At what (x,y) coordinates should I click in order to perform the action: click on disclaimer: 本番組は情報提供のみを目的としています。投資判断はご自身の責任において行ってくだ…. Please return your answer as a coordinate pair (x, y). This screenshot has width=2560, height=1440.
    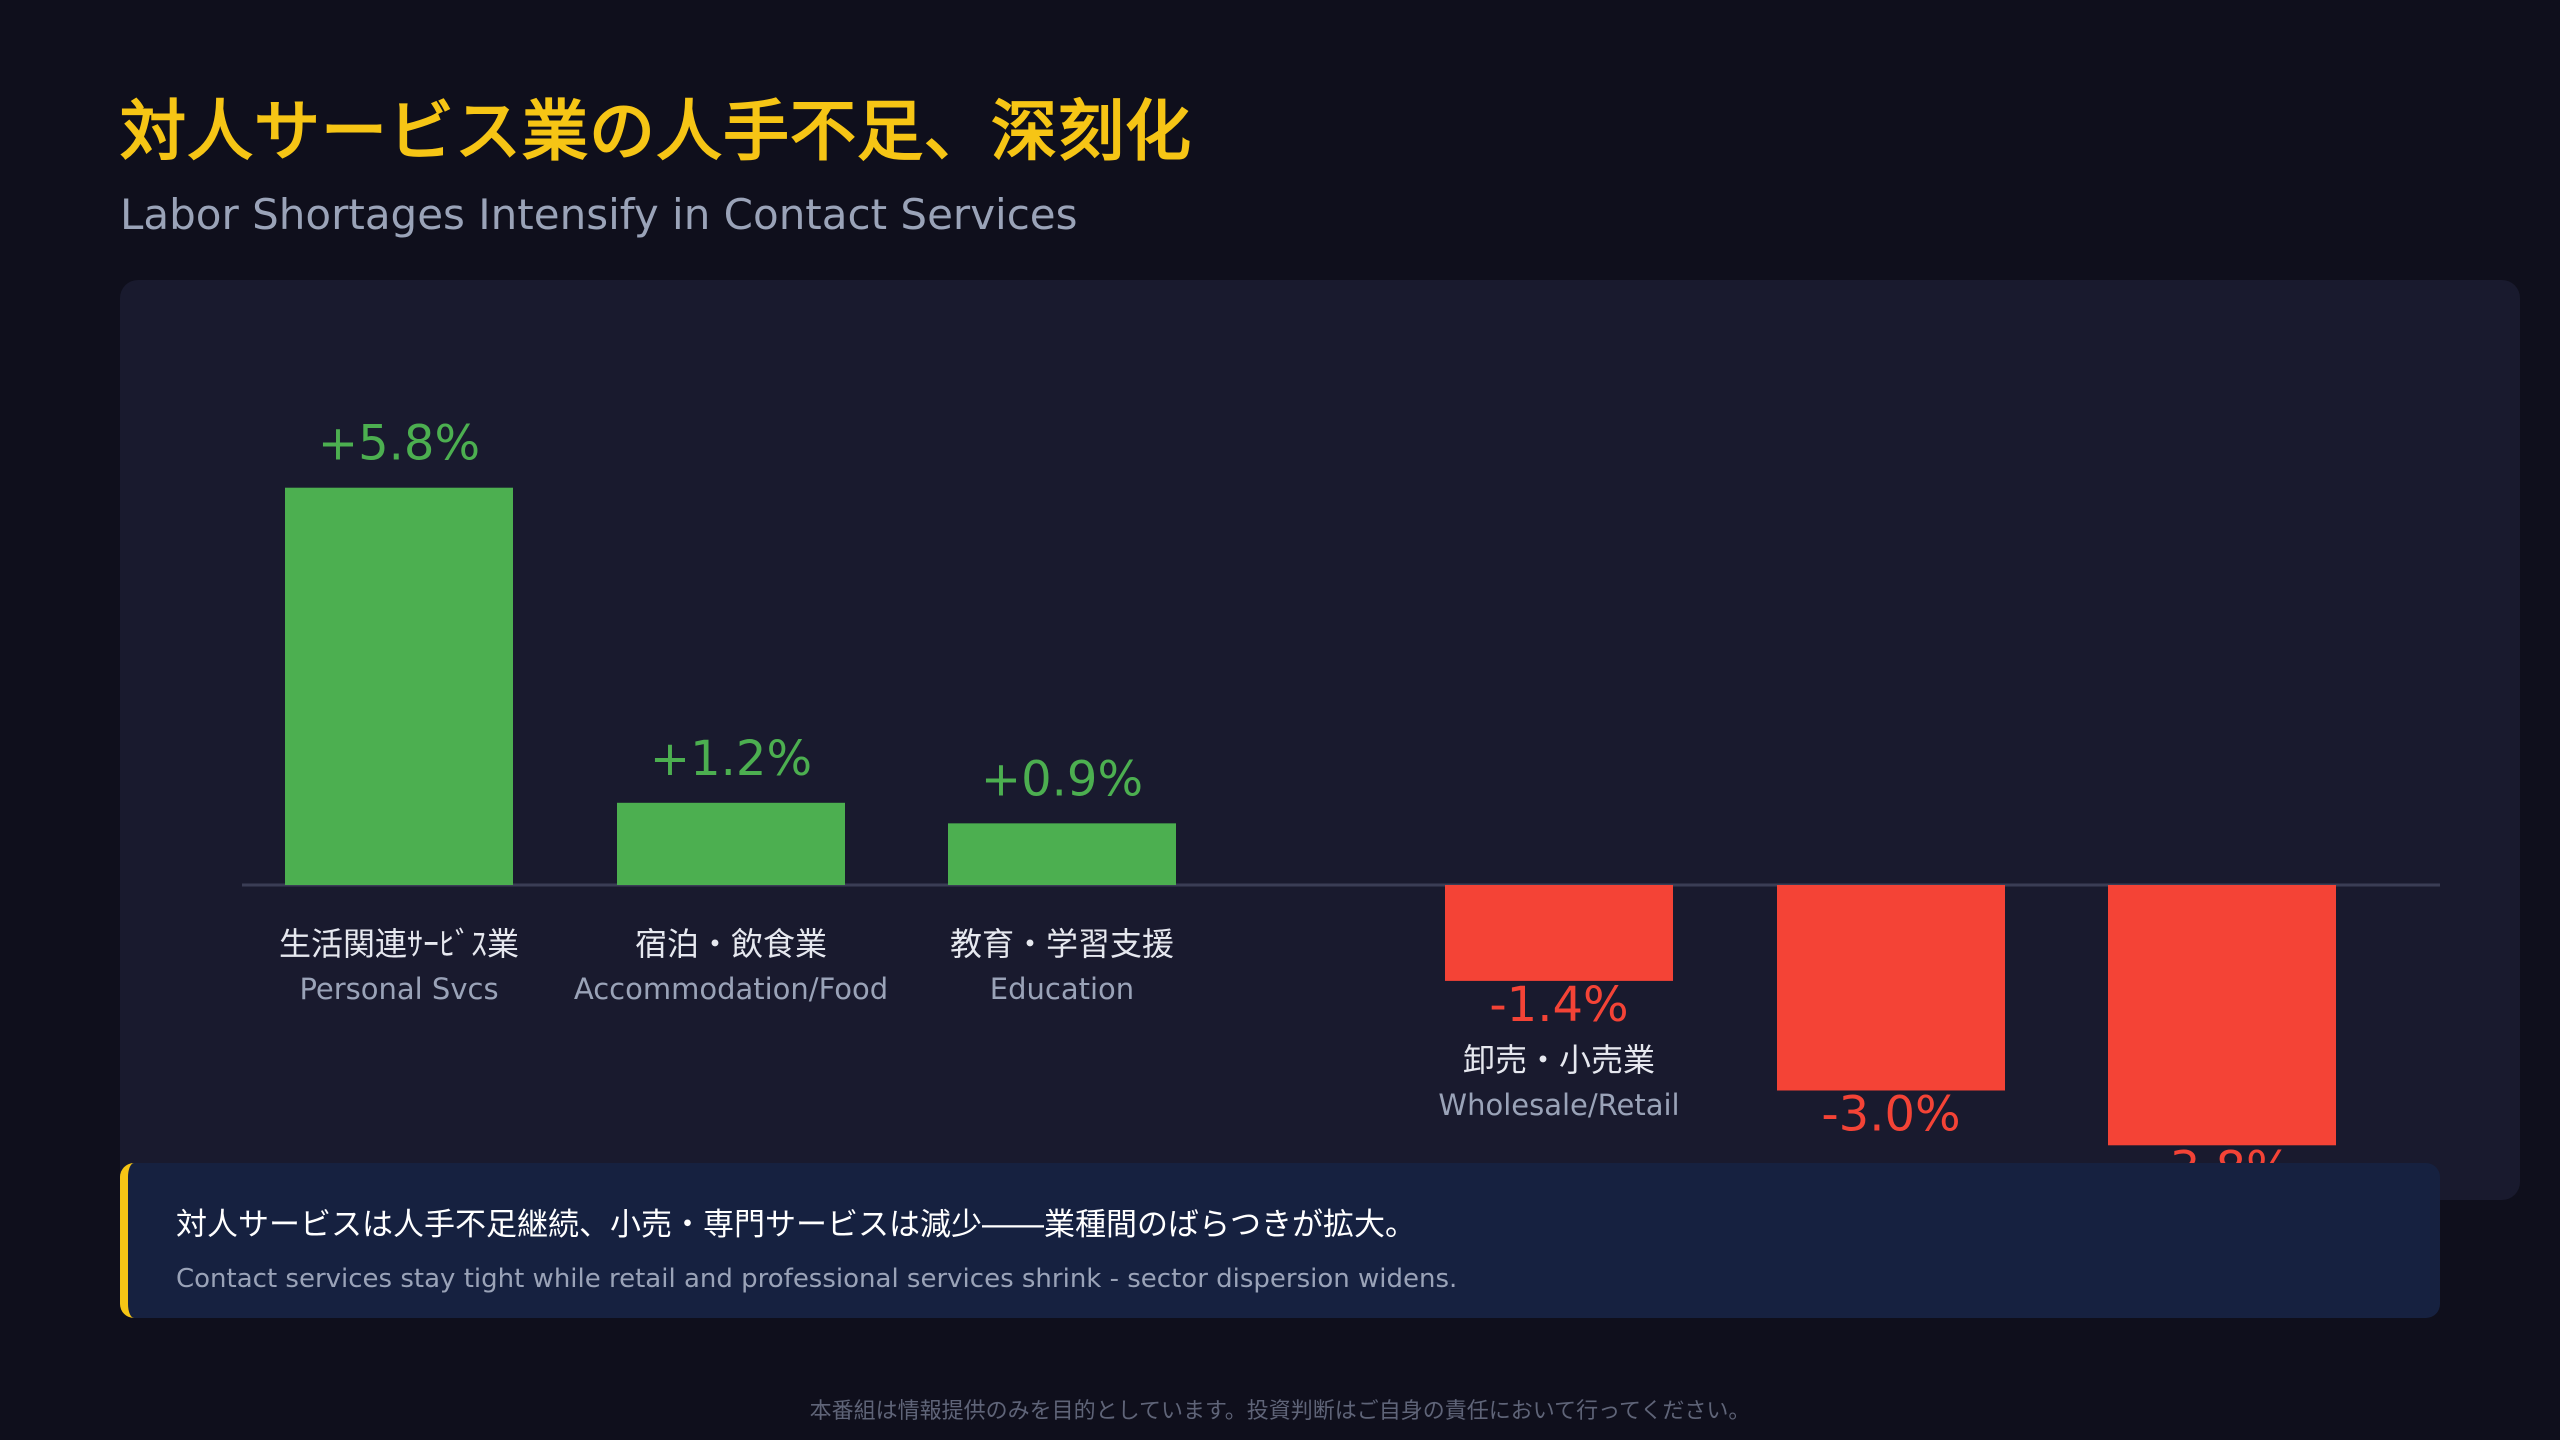
    Looking at the image, I should click on (1280, 1411).